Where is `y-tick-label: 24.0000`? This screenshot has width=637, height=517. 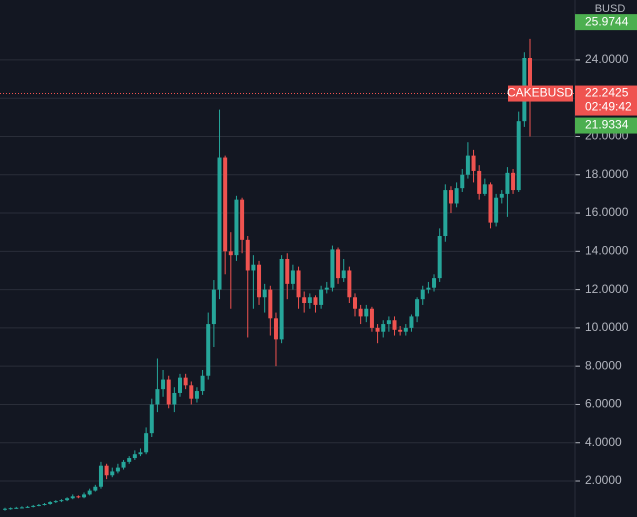
y-tick-label: 24.0000 is located at coordinates (607, 59).